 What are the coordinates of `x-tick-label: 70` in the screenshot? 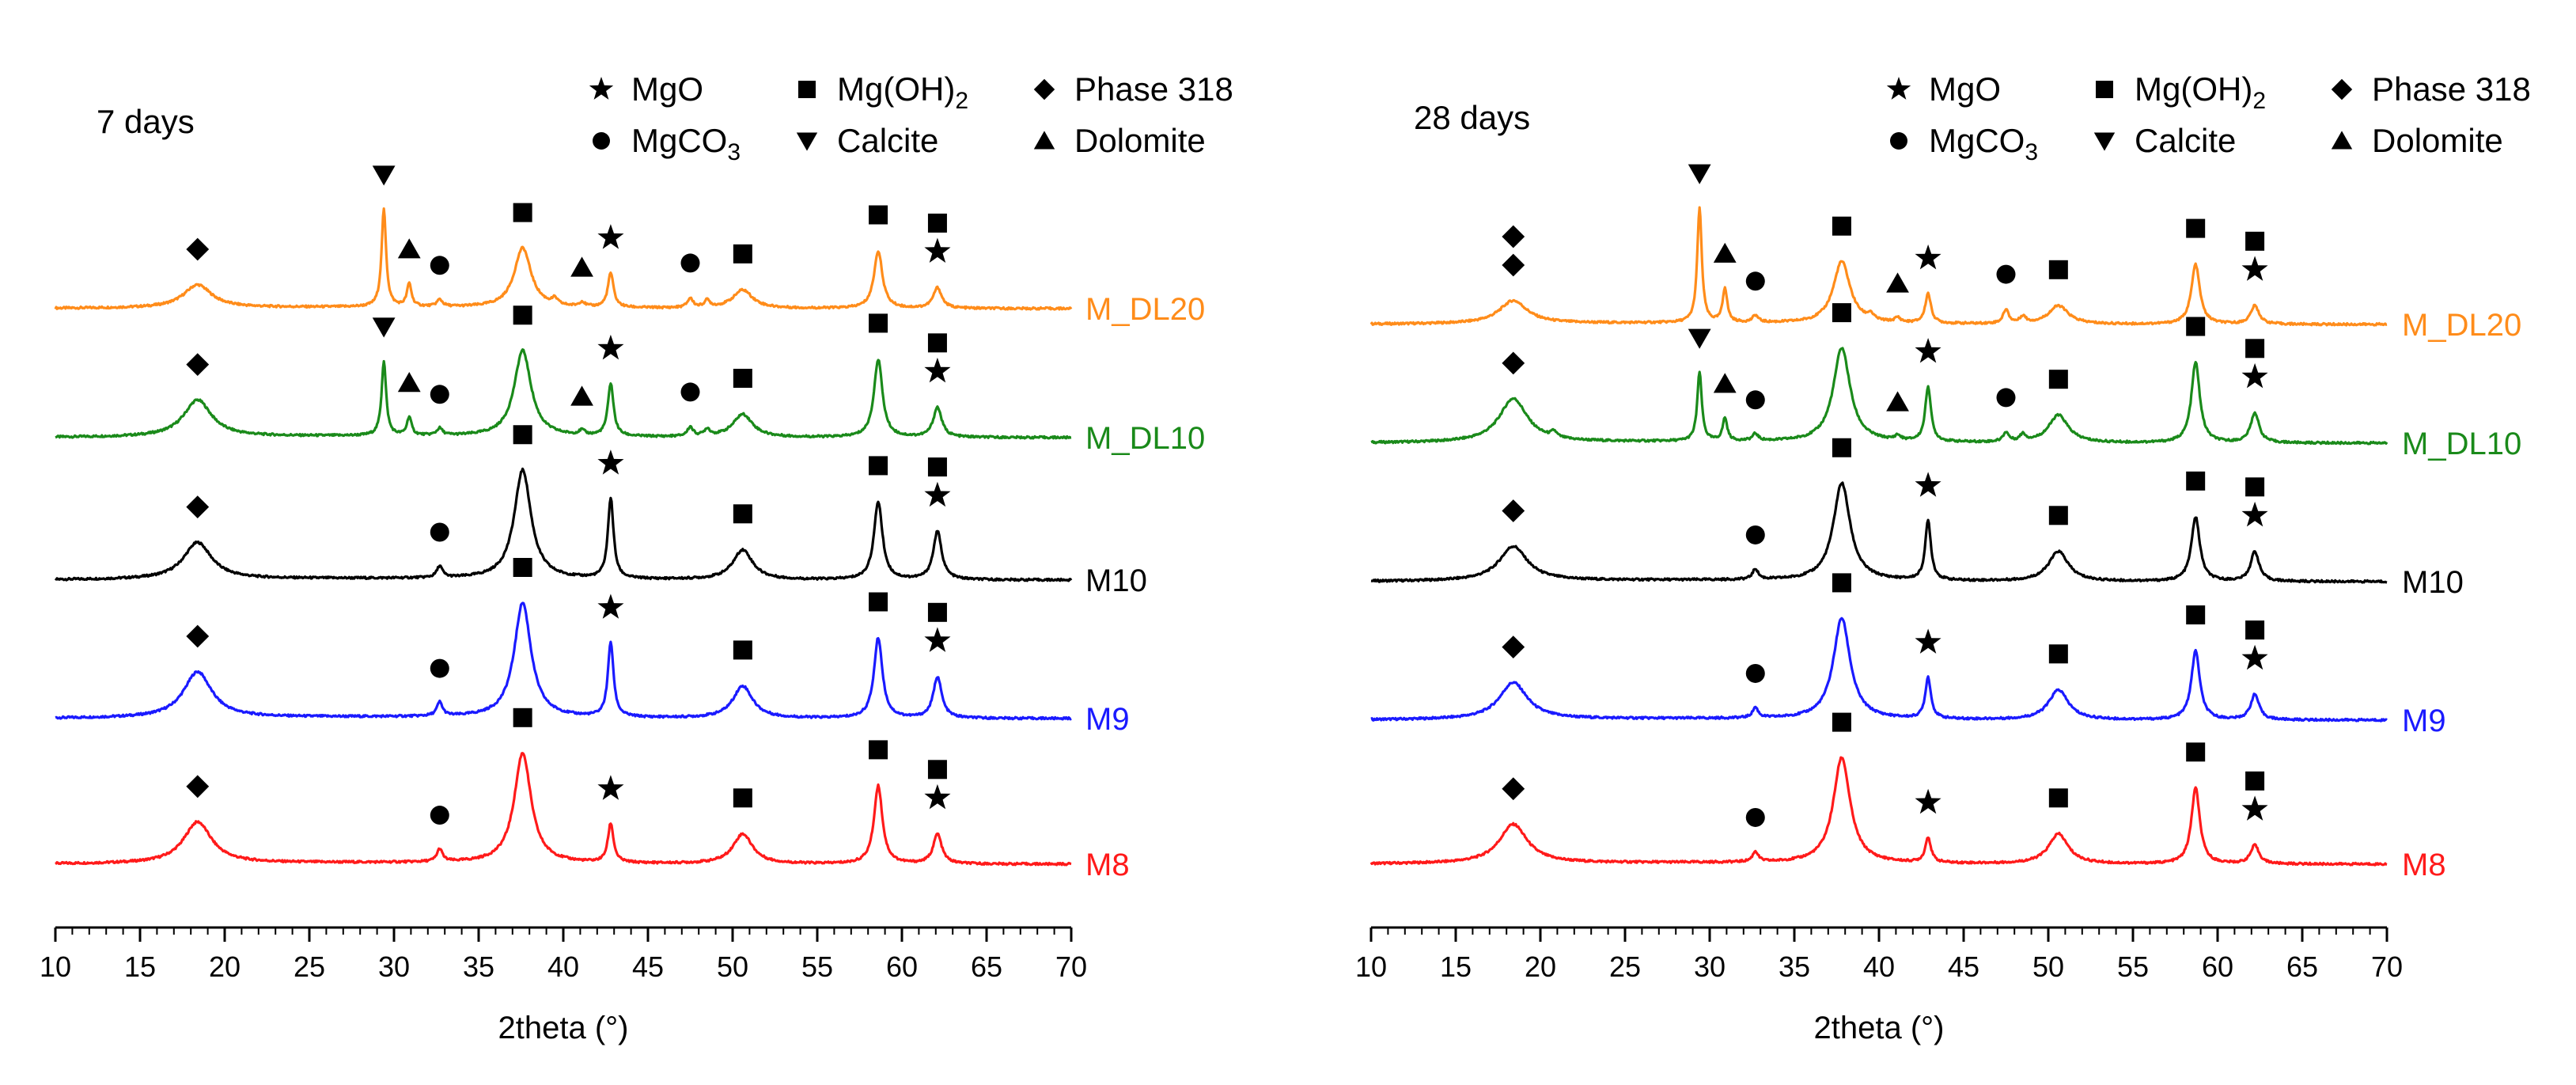 It's located at (1071, 966).